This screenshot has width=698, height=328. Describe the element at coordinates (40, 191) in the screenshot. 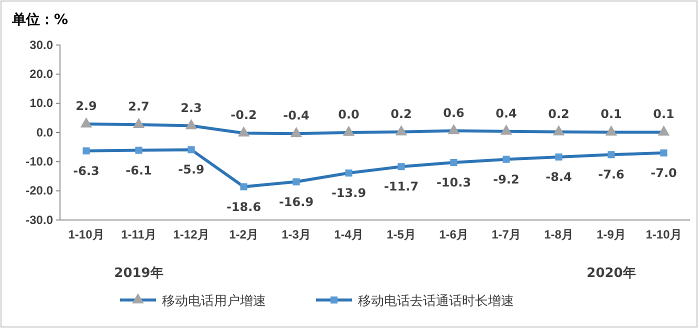

I see `y-tick-label: -20.0` at that location.